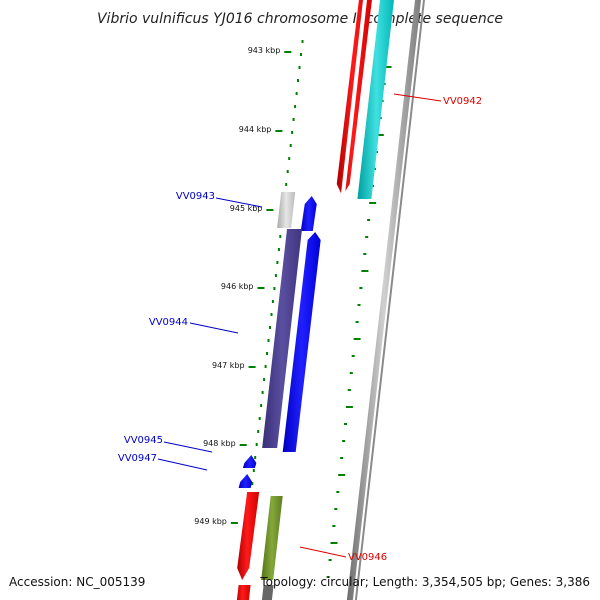 The image size is (600, 600). Describe the element at coordinates (255, 129) in the screenshot. I see `kbp-tick-label: 944 kbp` at that location.